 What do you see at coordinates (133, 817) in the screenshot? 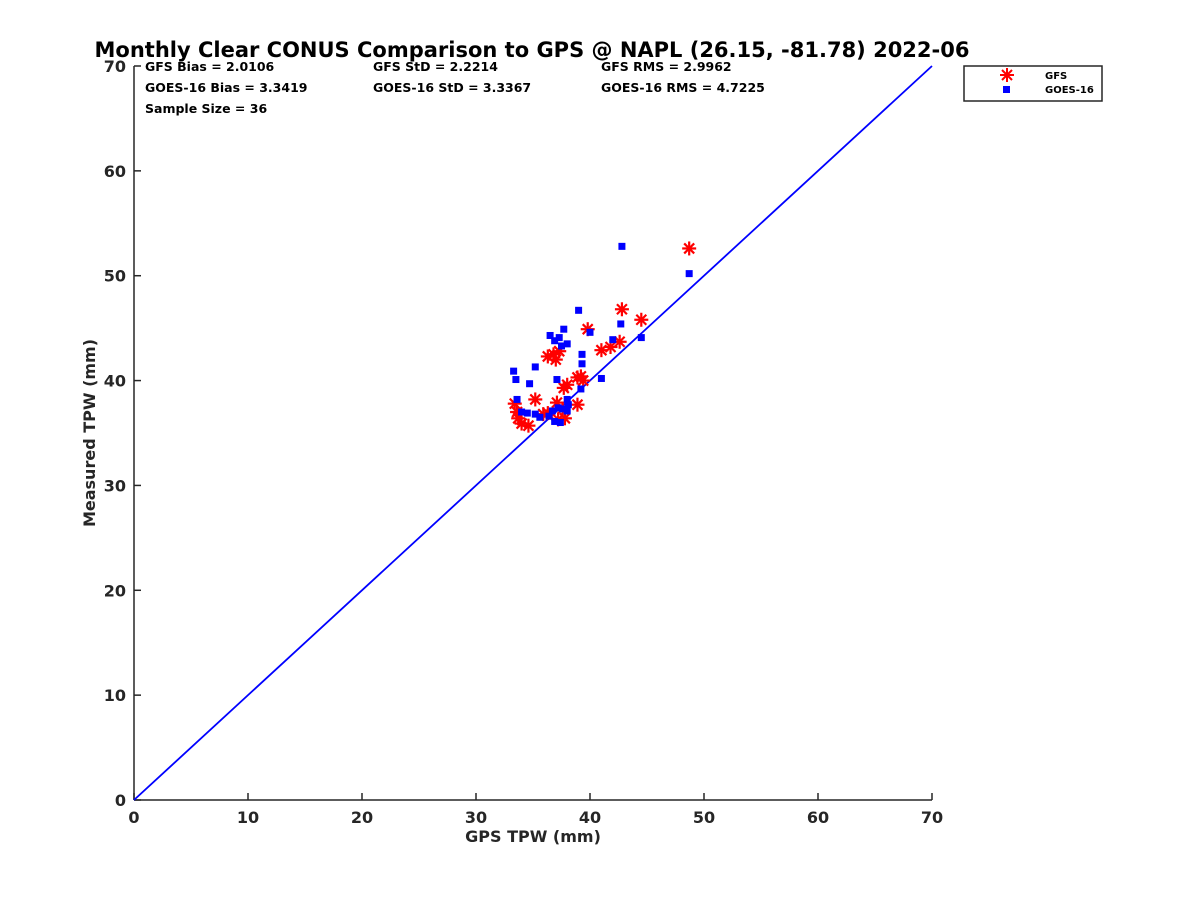
I see `x-tick-label: 0` at bounding box center [133, 817].